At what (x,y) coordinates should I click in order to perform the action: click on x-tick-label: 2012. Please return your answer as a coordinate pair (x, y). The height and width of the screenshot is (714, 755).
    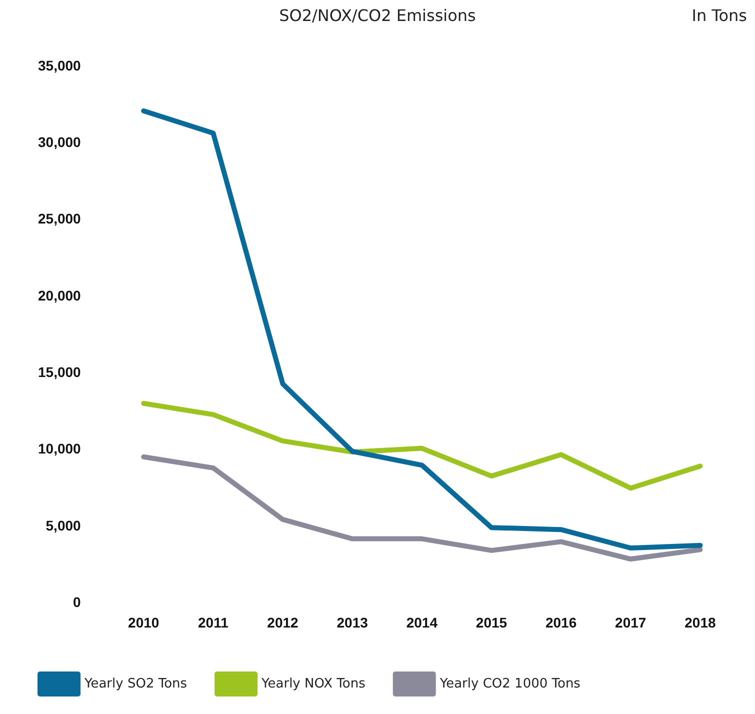
    Looking at the image, I should click on (283, 622).